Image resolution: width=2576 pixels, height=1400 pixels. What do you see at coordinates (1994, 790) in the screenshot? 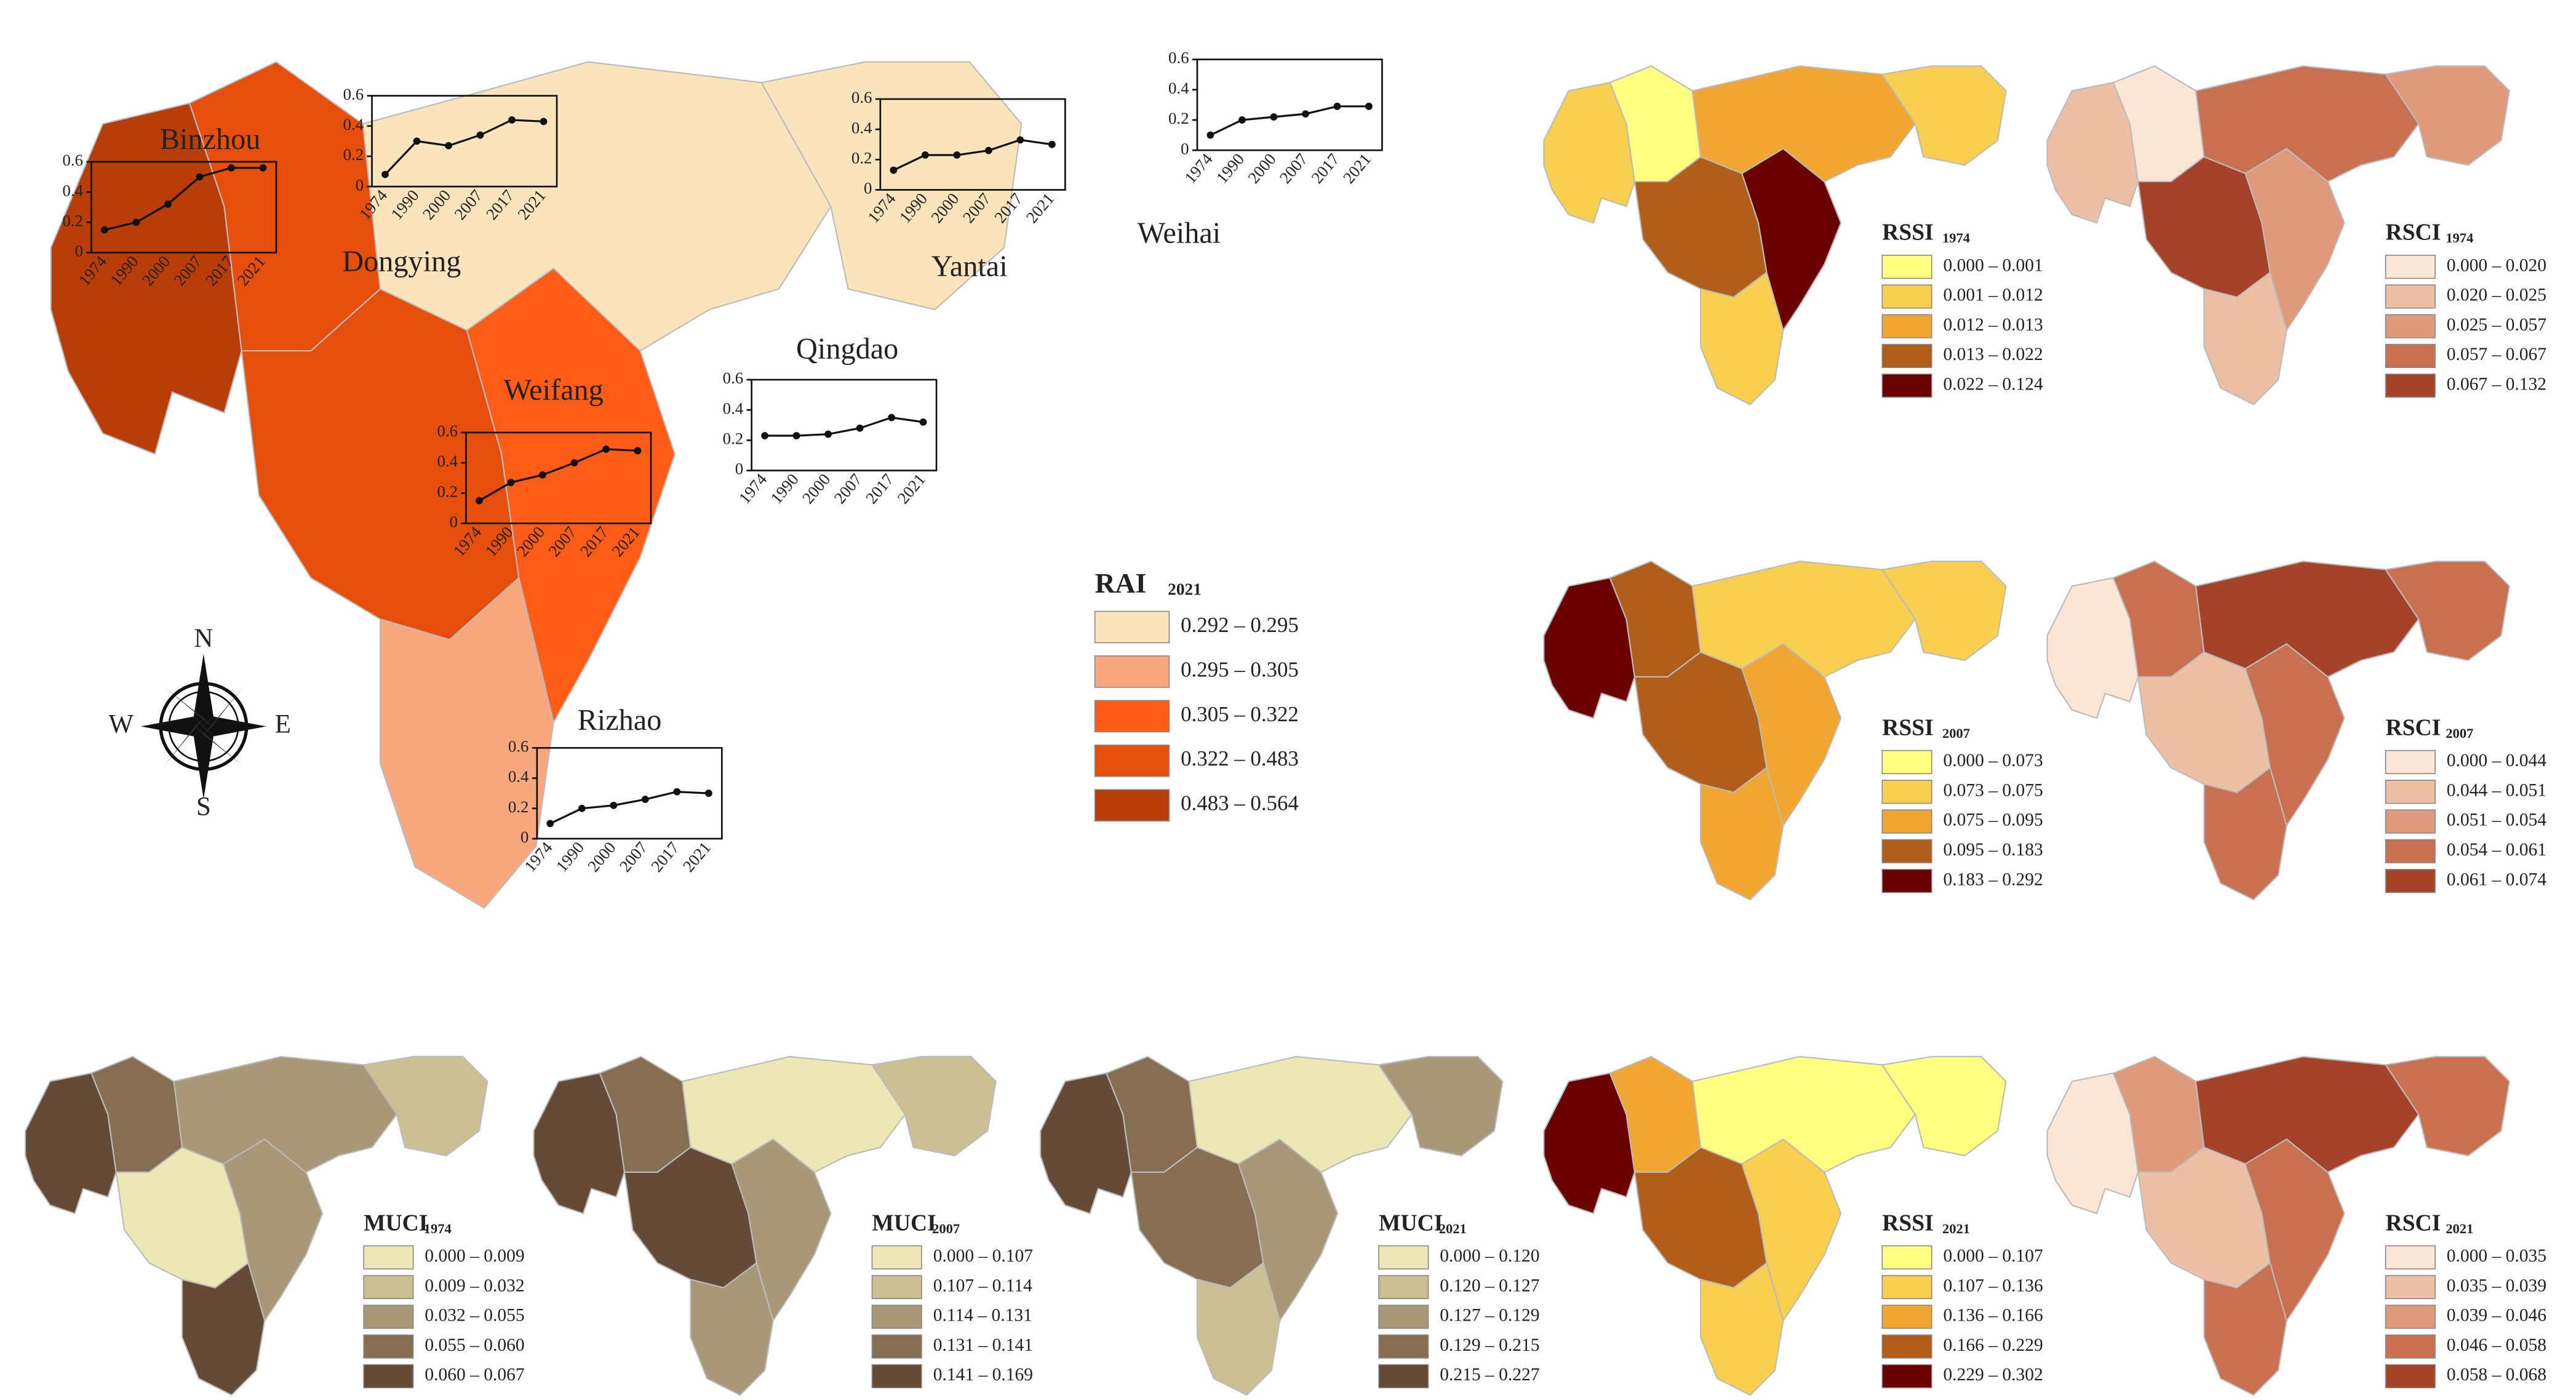
I see `legend-label: 0.073 – 0.075` at bounding box center [1994, 790].